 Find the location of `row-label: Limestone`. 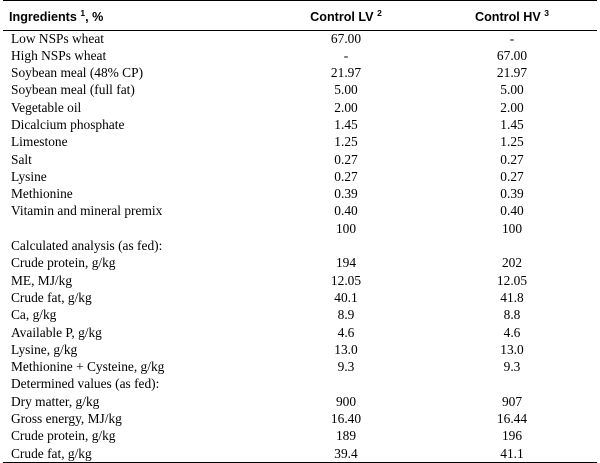

row-label: Limestone is located at coordinates (39, 142).